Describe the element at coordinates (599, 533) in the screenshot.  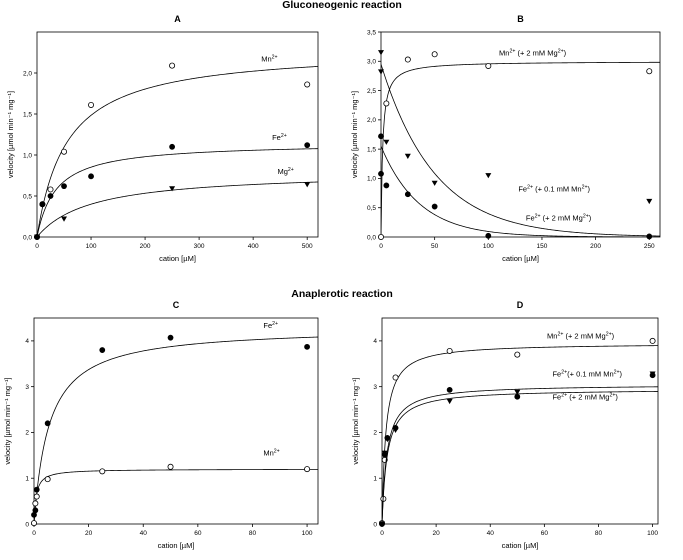
I see `x-tick-label: 80` at that location.